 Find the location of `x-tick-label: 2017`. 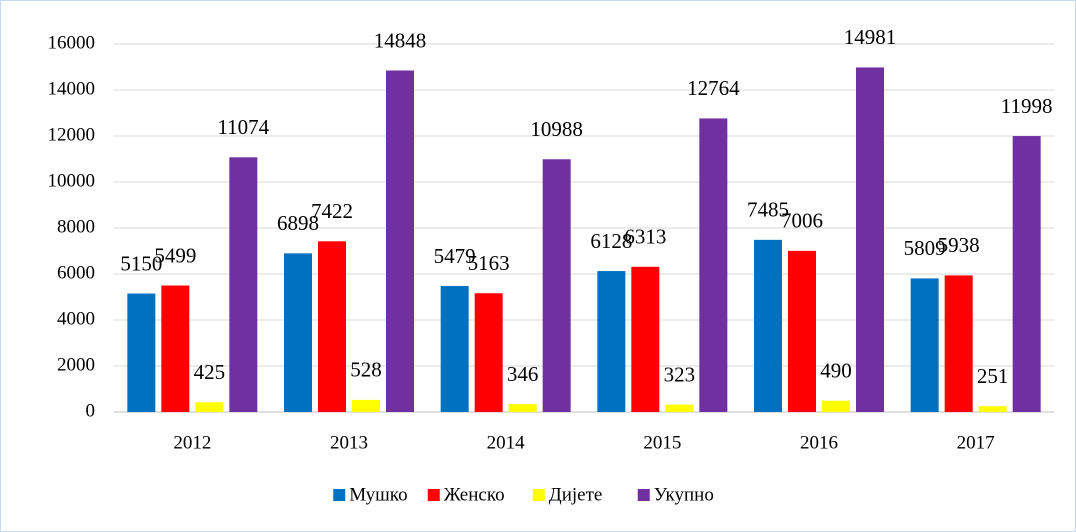

x-tick-label: 2017 is located at coordinates (976, 442).